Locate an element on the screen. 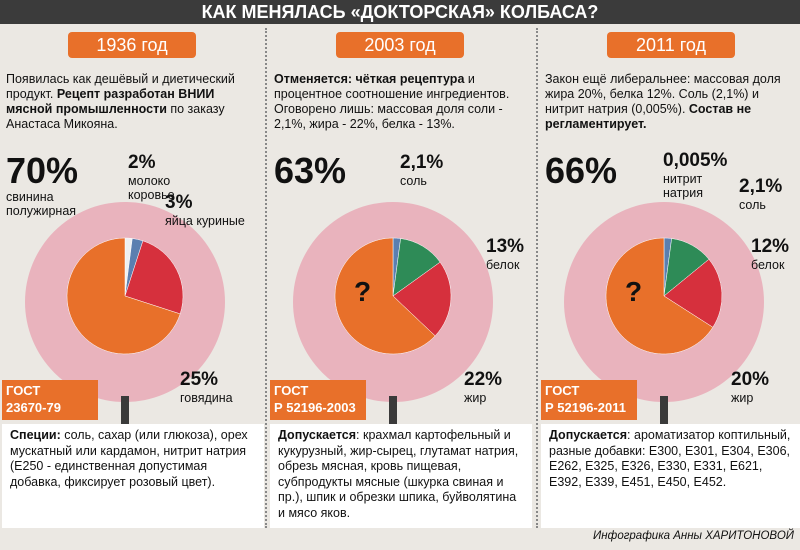 The height and width of the screenshot is (550, 800). value-label: 3% is located at coordinates (179, 202).